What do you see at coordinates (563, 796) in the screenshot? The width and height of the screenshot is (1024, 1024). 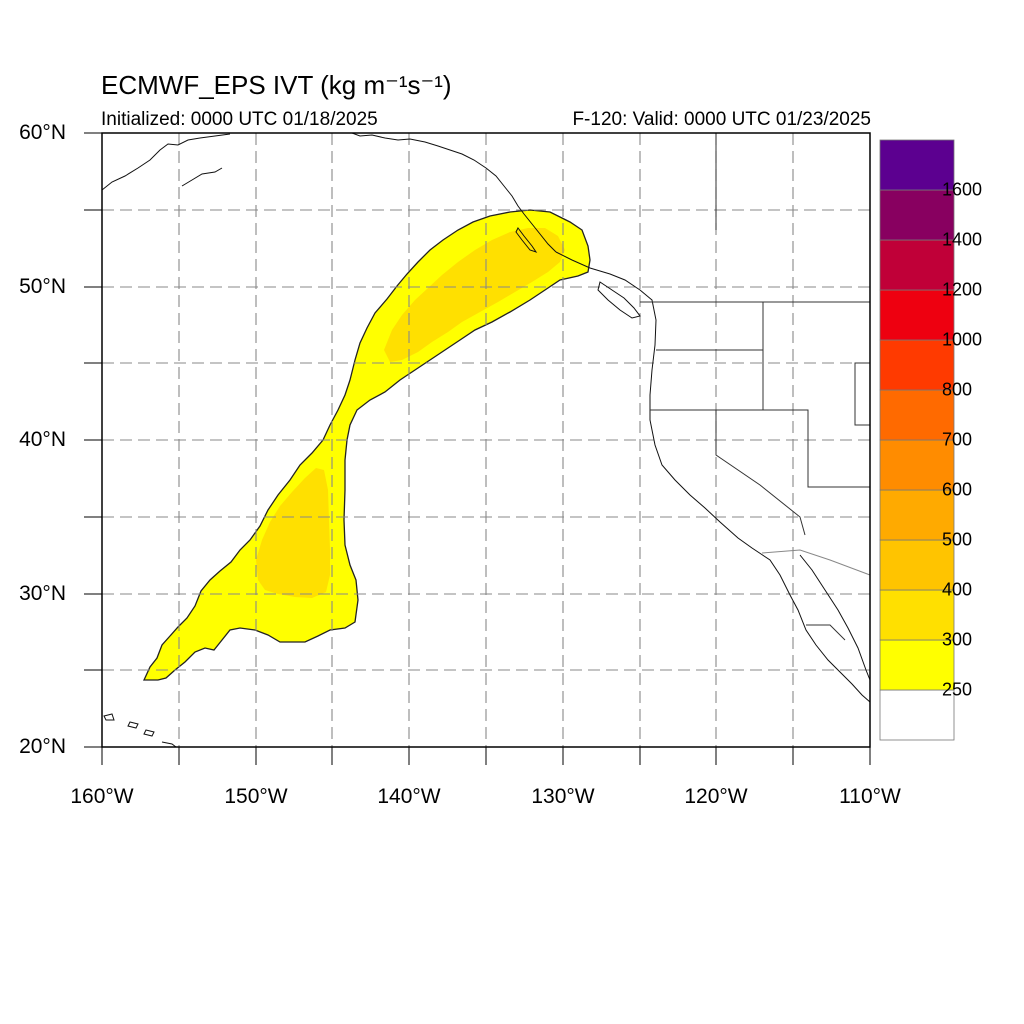 I see `lon-label-130w: 130°W` at bounding box center [563, 796].